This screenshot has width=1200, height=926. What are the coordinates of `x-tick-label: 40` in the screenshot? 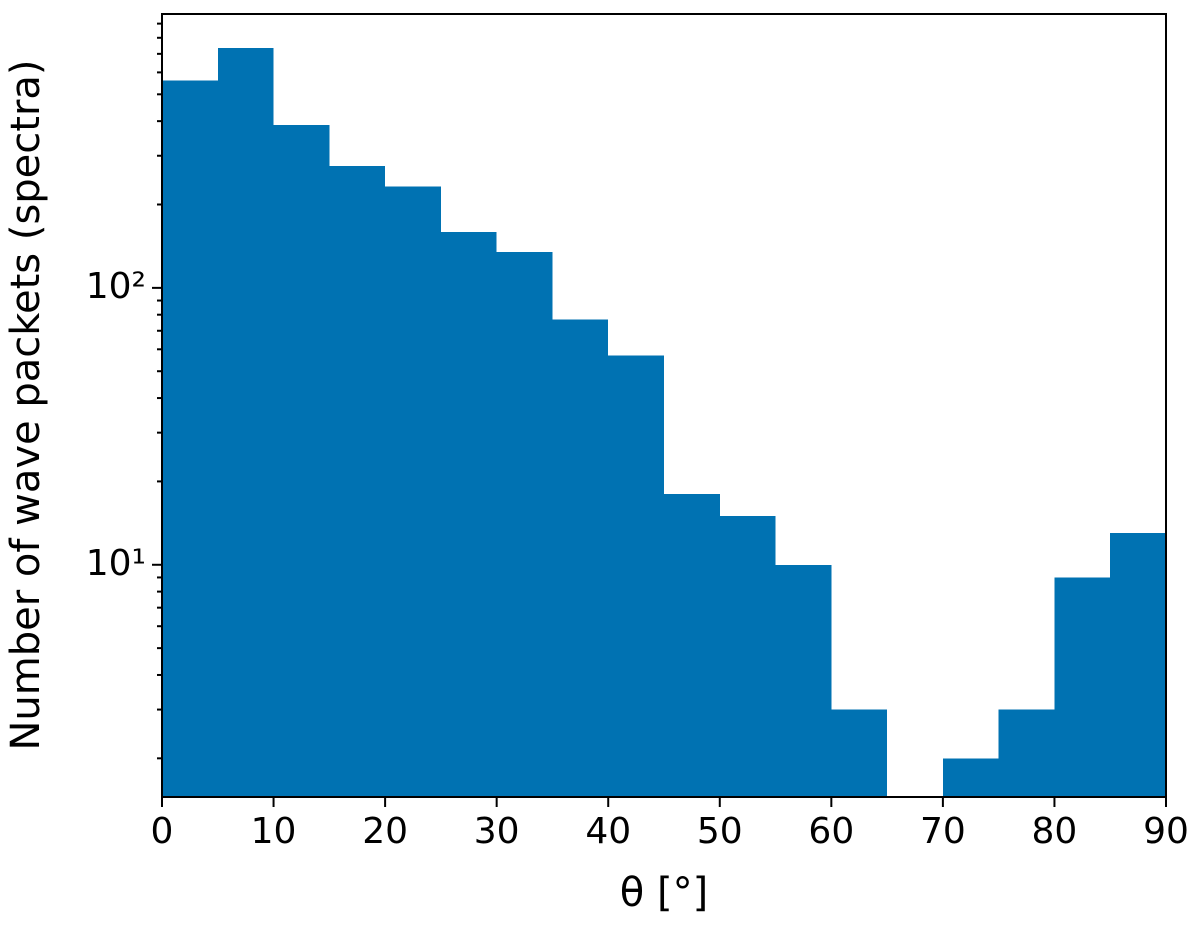 It's located at (608, 831).